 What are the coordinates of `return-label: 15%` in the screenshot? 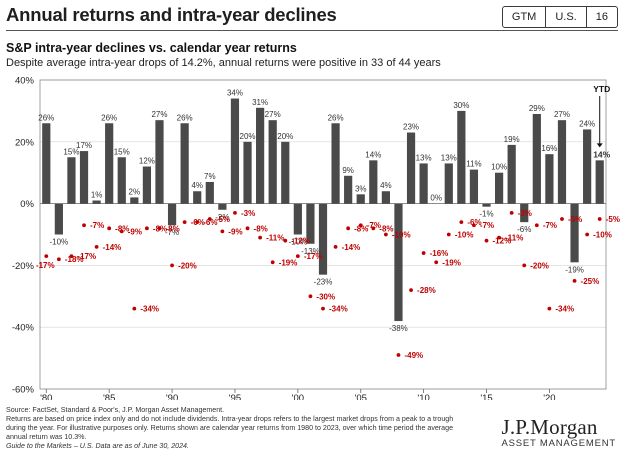 It's located at (71, 151).